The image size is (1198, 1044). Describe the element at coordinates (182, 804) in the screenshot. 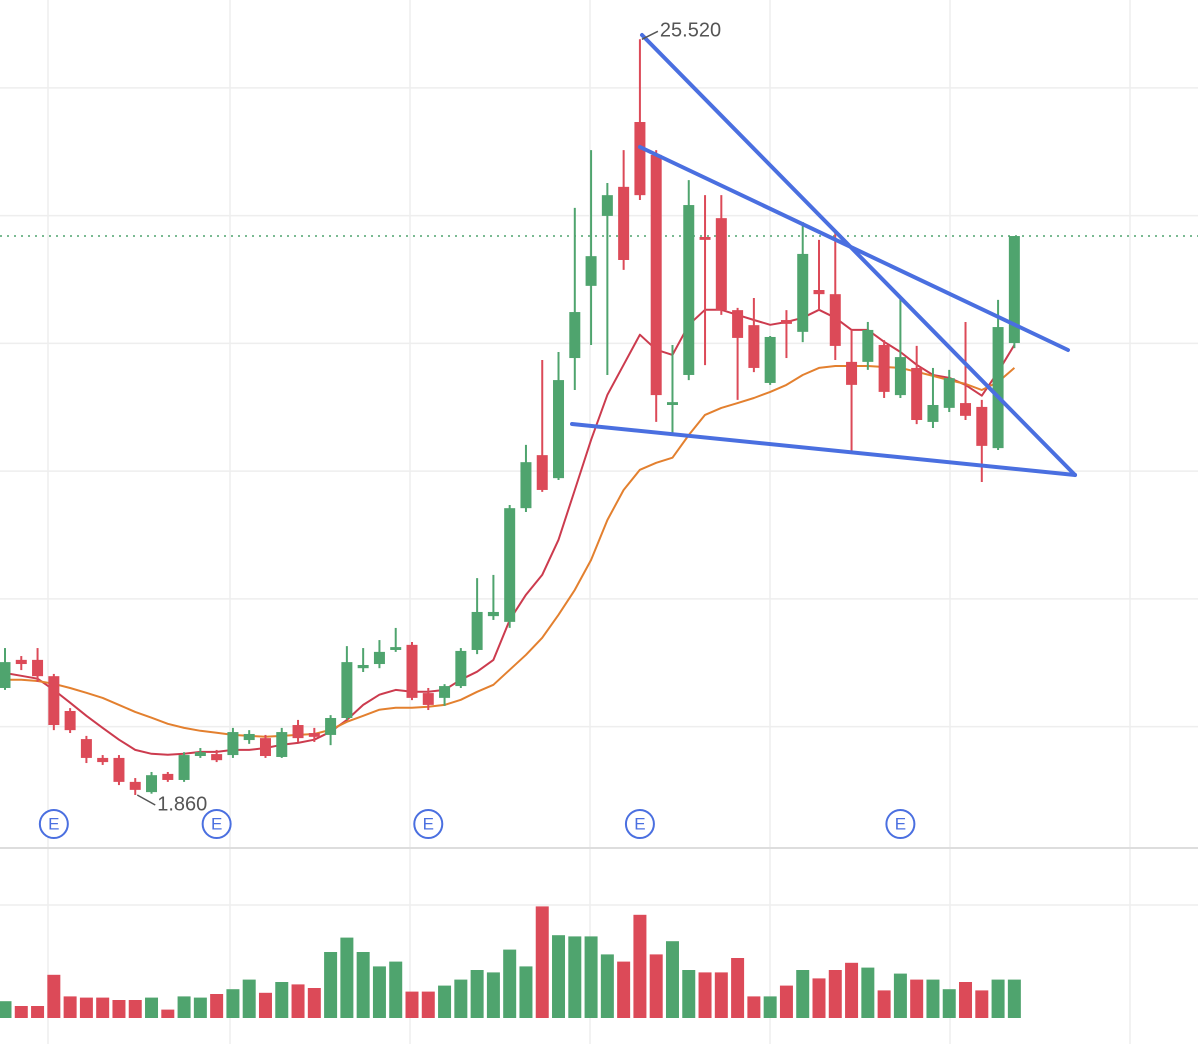

I see `annotation-label: 1.860` at that location.